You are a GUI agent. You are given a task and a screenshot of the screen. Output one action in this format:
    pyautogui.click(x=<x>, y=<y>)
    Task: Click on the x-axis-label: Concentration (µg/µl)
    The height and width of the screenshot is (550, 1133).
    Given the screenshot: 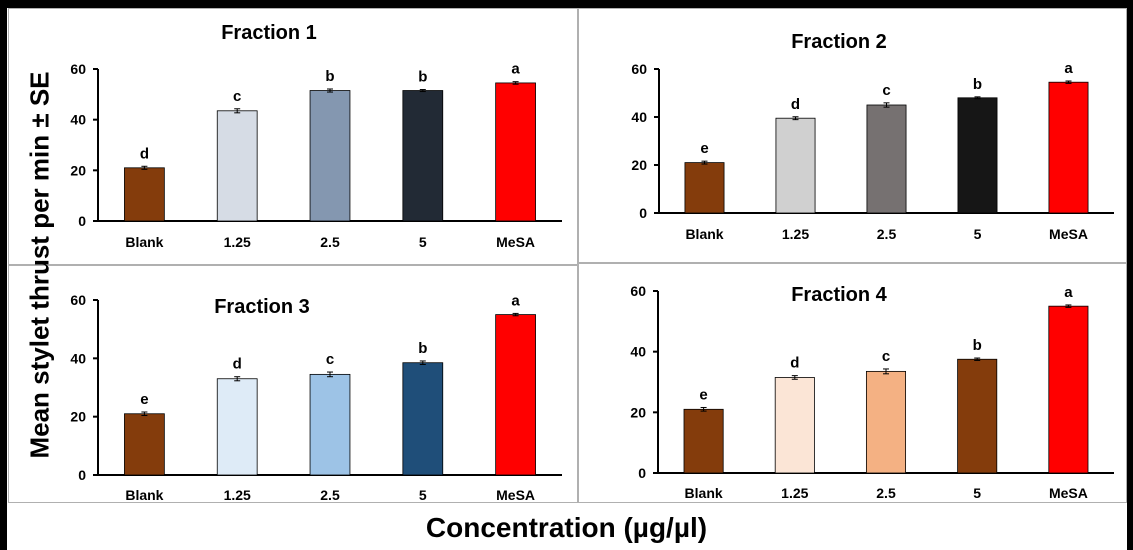 What is the action you would take?
    pyautogui.click(x=566, y=527)
    